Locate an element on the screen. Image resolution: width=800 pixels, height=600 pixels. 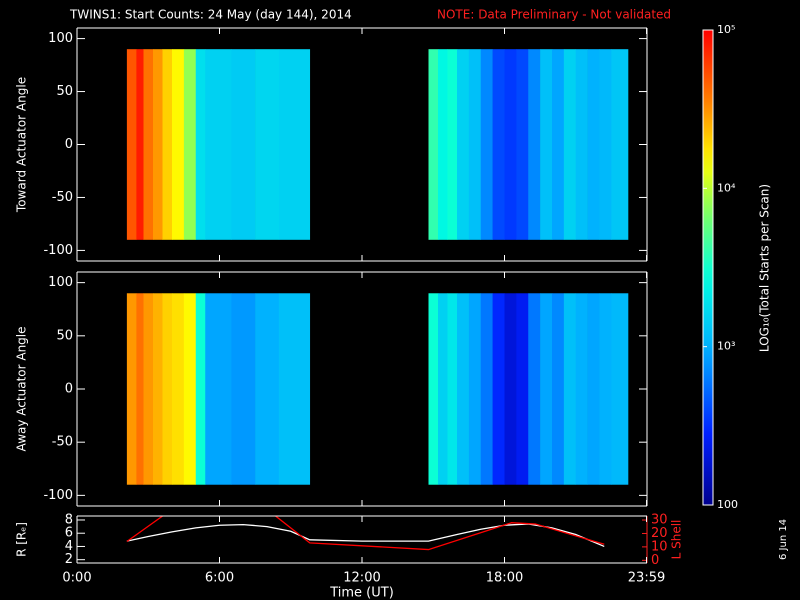
colorbar is located at coordinates (708, 267).